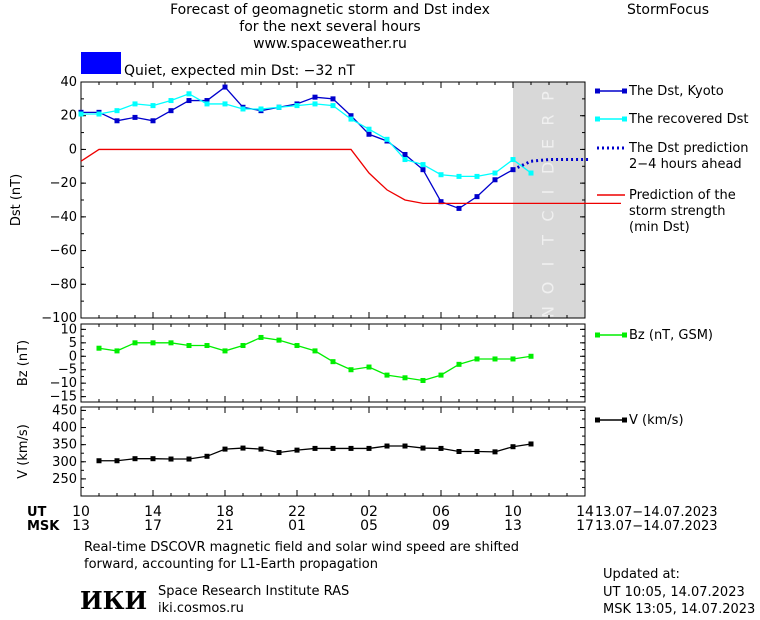  Describe the element at coordinates (67, 370) in the screenshot. I see `y-tick-label: −5` at that location.